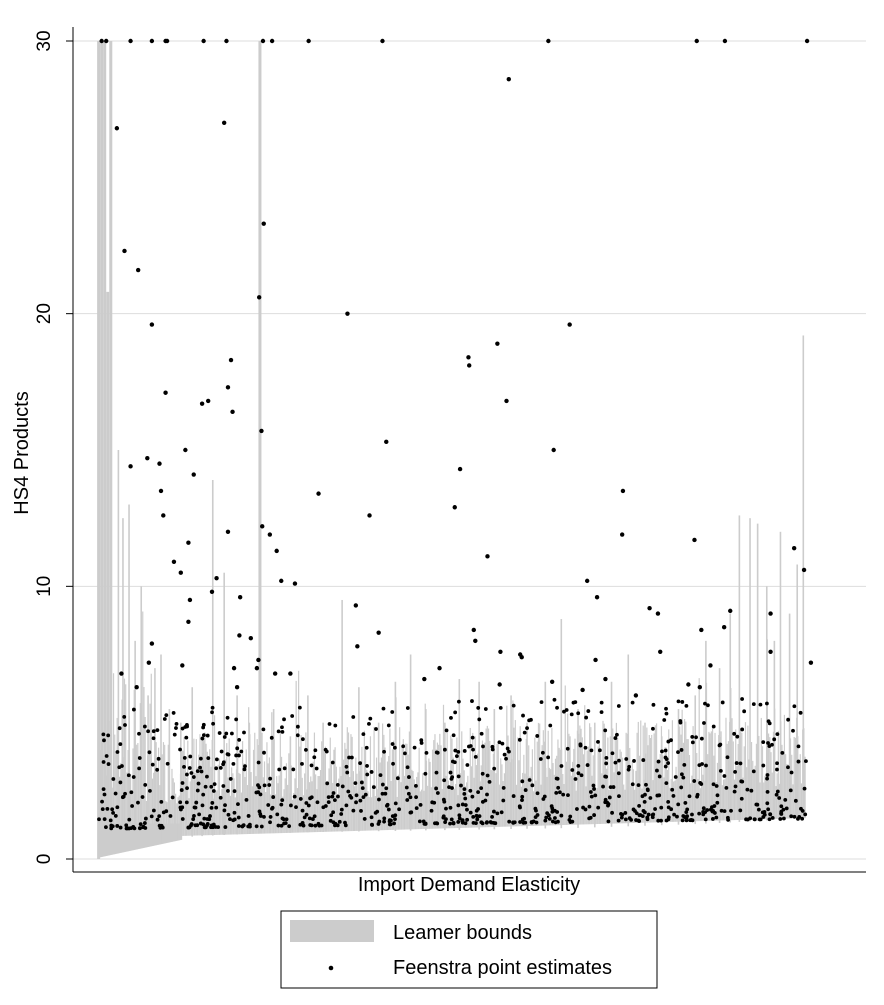 Image resolution: width=884 pixels, height=1005 pixels. What do you see at coordinates (212, 657) in the screenshot?
I see `bound-bar` at bounding box center [212, 657].